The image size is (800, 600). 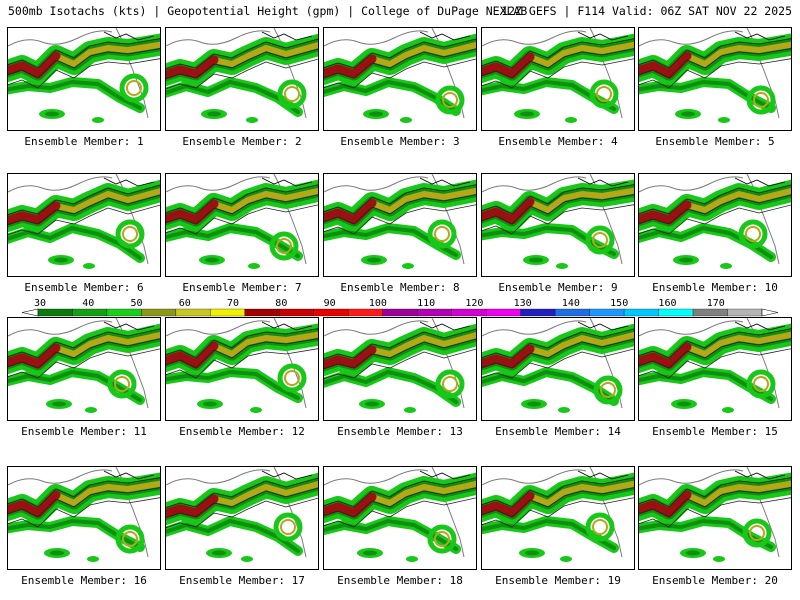 What do you see at coordinates (715, 431) in the screenshot?
I see `ensemble-member-label: Ensemble Member: 15` at bounding box center [715, 431].